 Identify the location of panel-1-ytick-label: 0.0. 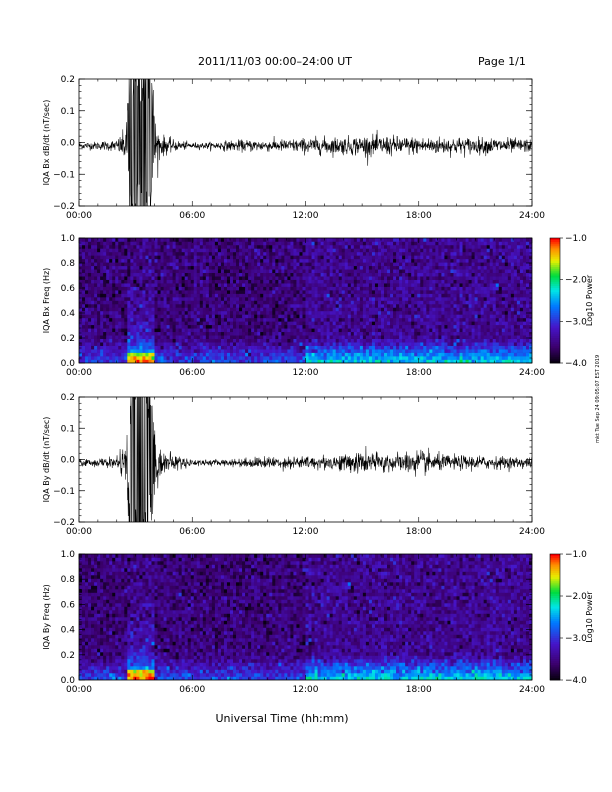
(68, 144).